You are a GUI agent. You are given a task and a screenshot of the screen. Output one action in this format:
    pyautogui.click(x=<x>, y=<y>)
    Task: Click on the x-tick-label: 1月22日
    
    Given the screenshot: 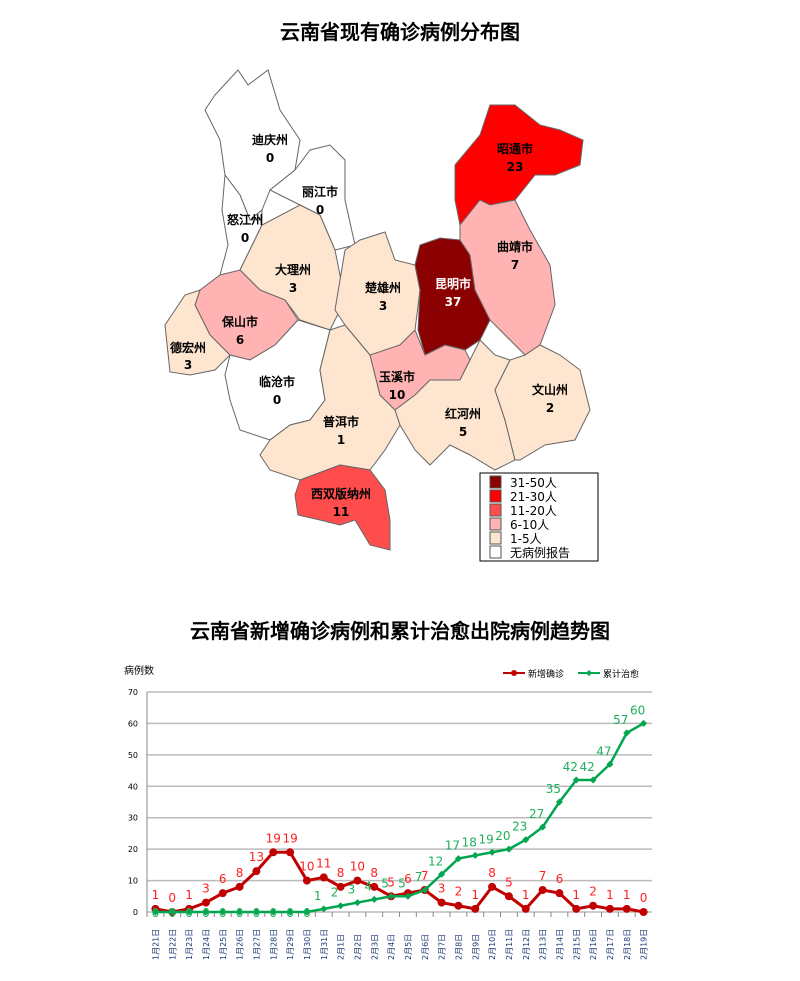 What is the action you would take?
    pyautogui.click(x=172, y=944)
    